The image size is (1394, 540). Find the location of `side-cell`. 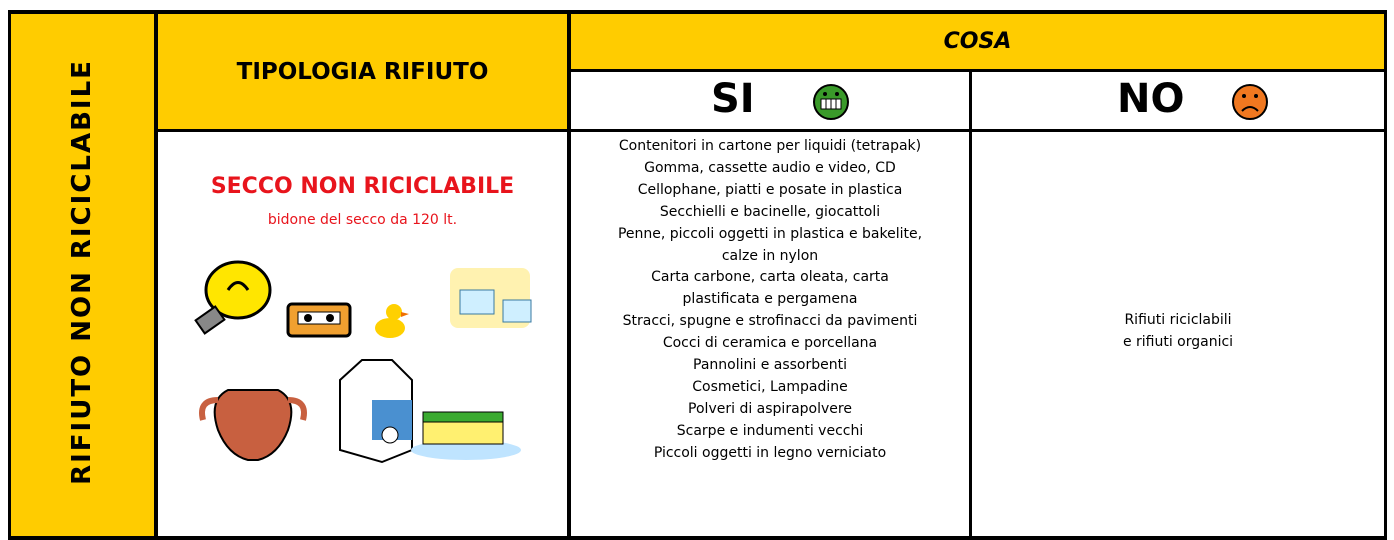

side-cell is located at coordinates (82, 275).